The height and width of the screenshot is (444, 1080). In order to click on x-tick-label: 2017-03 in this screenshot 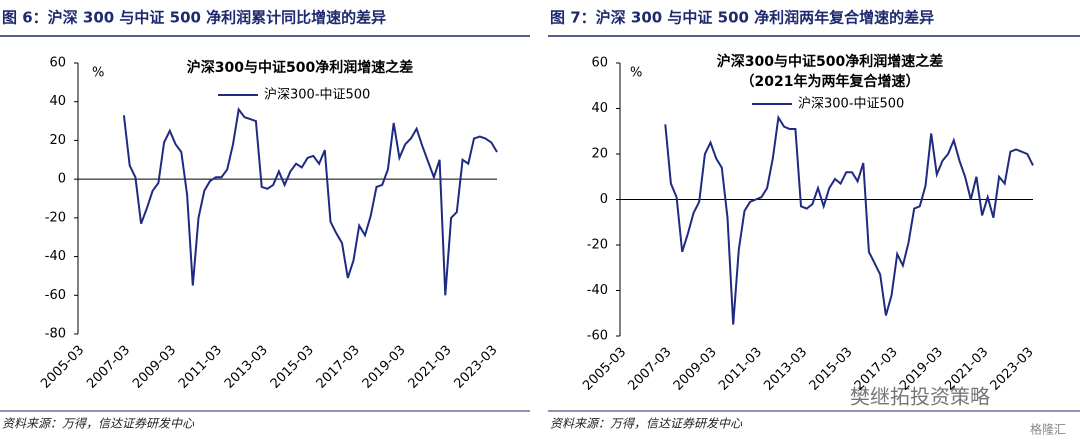, I will do `click(338, 367)`.